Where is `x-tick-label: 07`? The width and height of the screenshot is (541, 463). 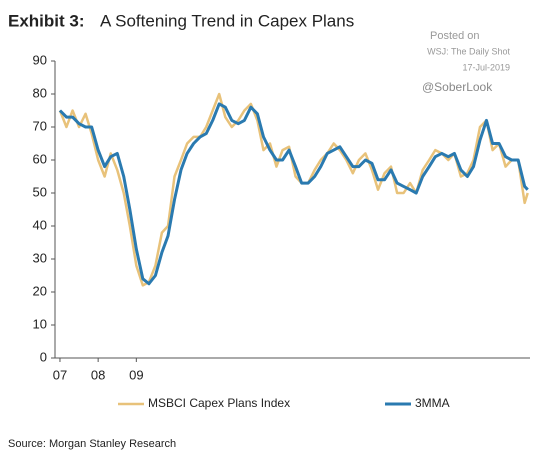 x-tick-label: 07 is located at coordinates (60, 374).